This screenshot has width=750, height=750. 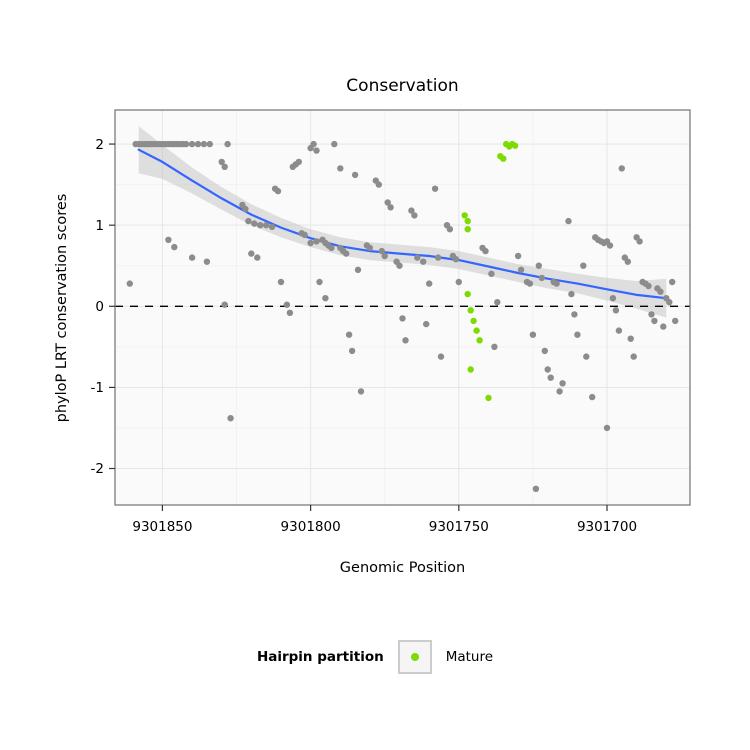 I want to click on points-mature, so click(x=490, y=271).